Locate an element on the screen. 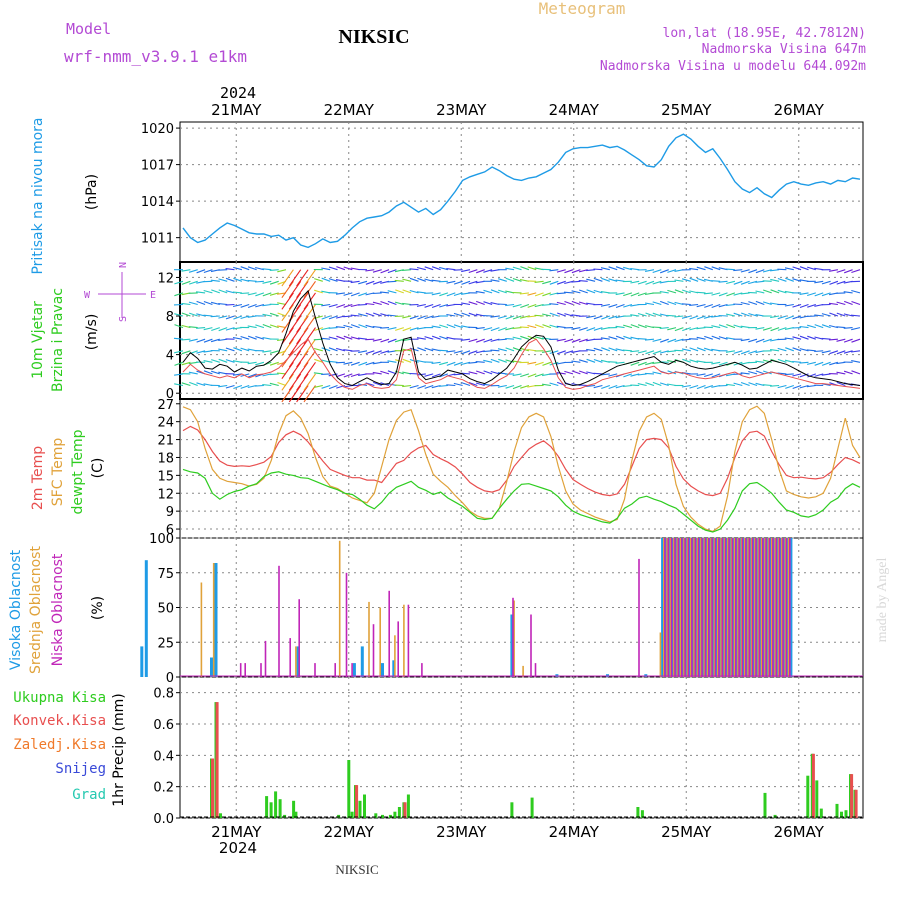 The width and height of the screenshot is (900, 900). y-tick-label: 0 is located at coordinates (170, 394).